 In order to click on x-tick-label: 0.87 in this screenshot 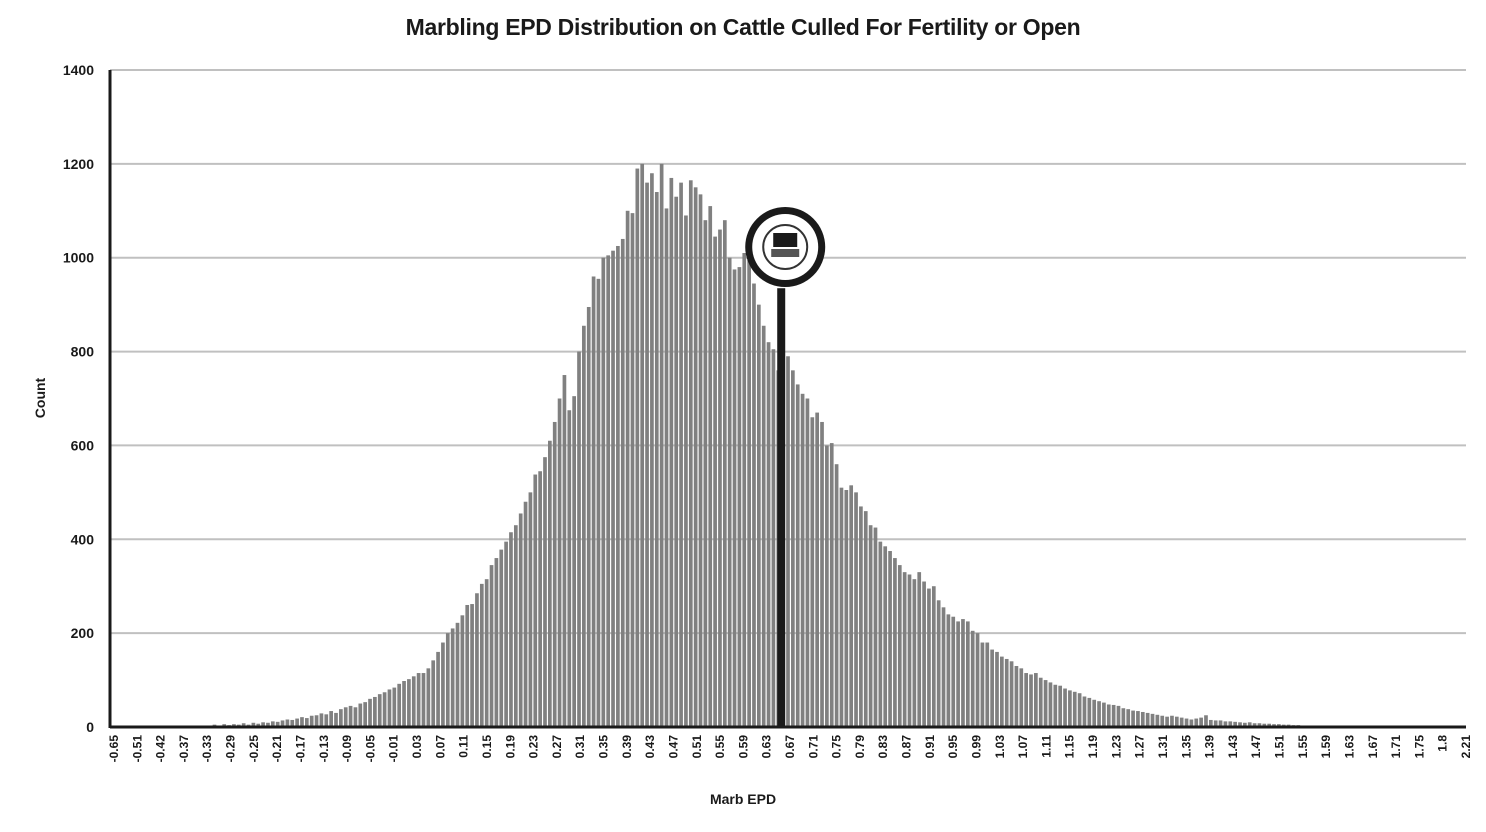, I will do `click(907, 747)`.